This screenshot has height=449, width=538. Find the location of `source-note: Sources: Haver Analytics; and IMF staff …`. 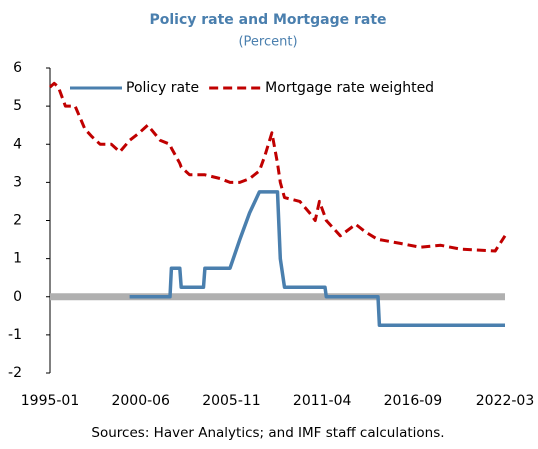

source-note: Sources: Haver Analytics; and IMF staff … is located at coordinates (267, 433).